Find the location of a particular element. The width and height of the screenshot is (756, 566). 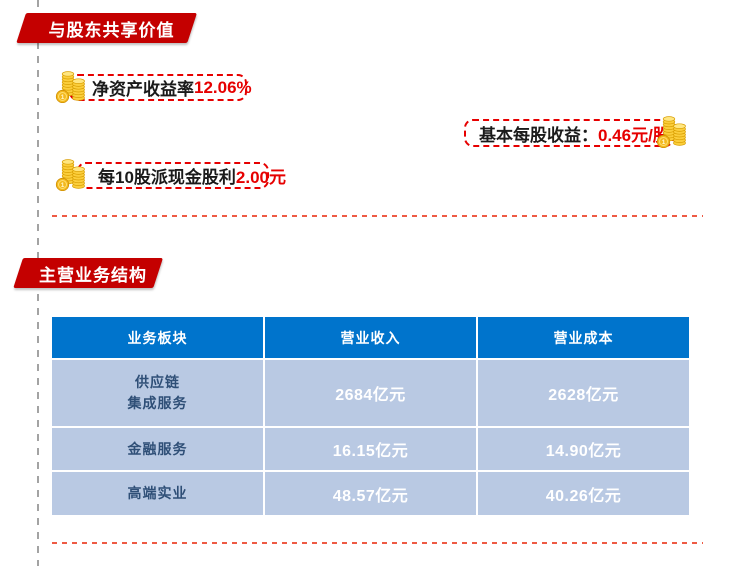

segment-line: 供应链 is located at coordinates (157, 382).